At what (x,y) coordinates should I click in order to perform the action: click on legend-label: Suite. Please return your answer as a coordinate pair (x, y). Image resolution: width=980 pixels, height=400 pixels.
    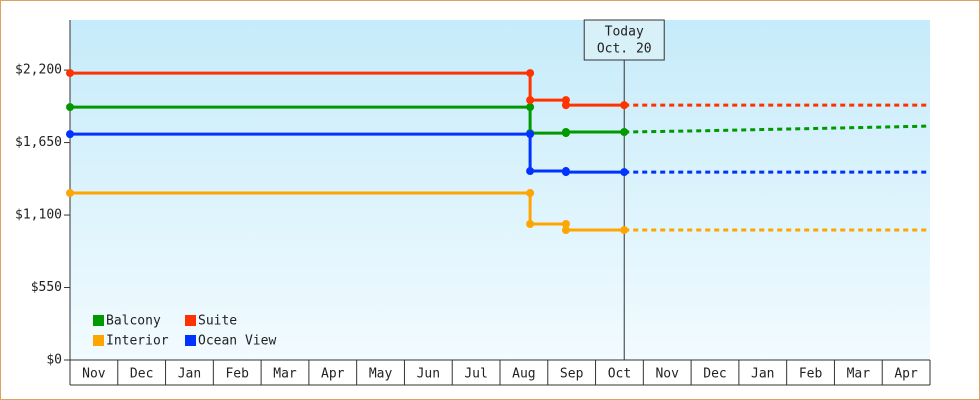
    Looking at the image, I should click on (217, 321).